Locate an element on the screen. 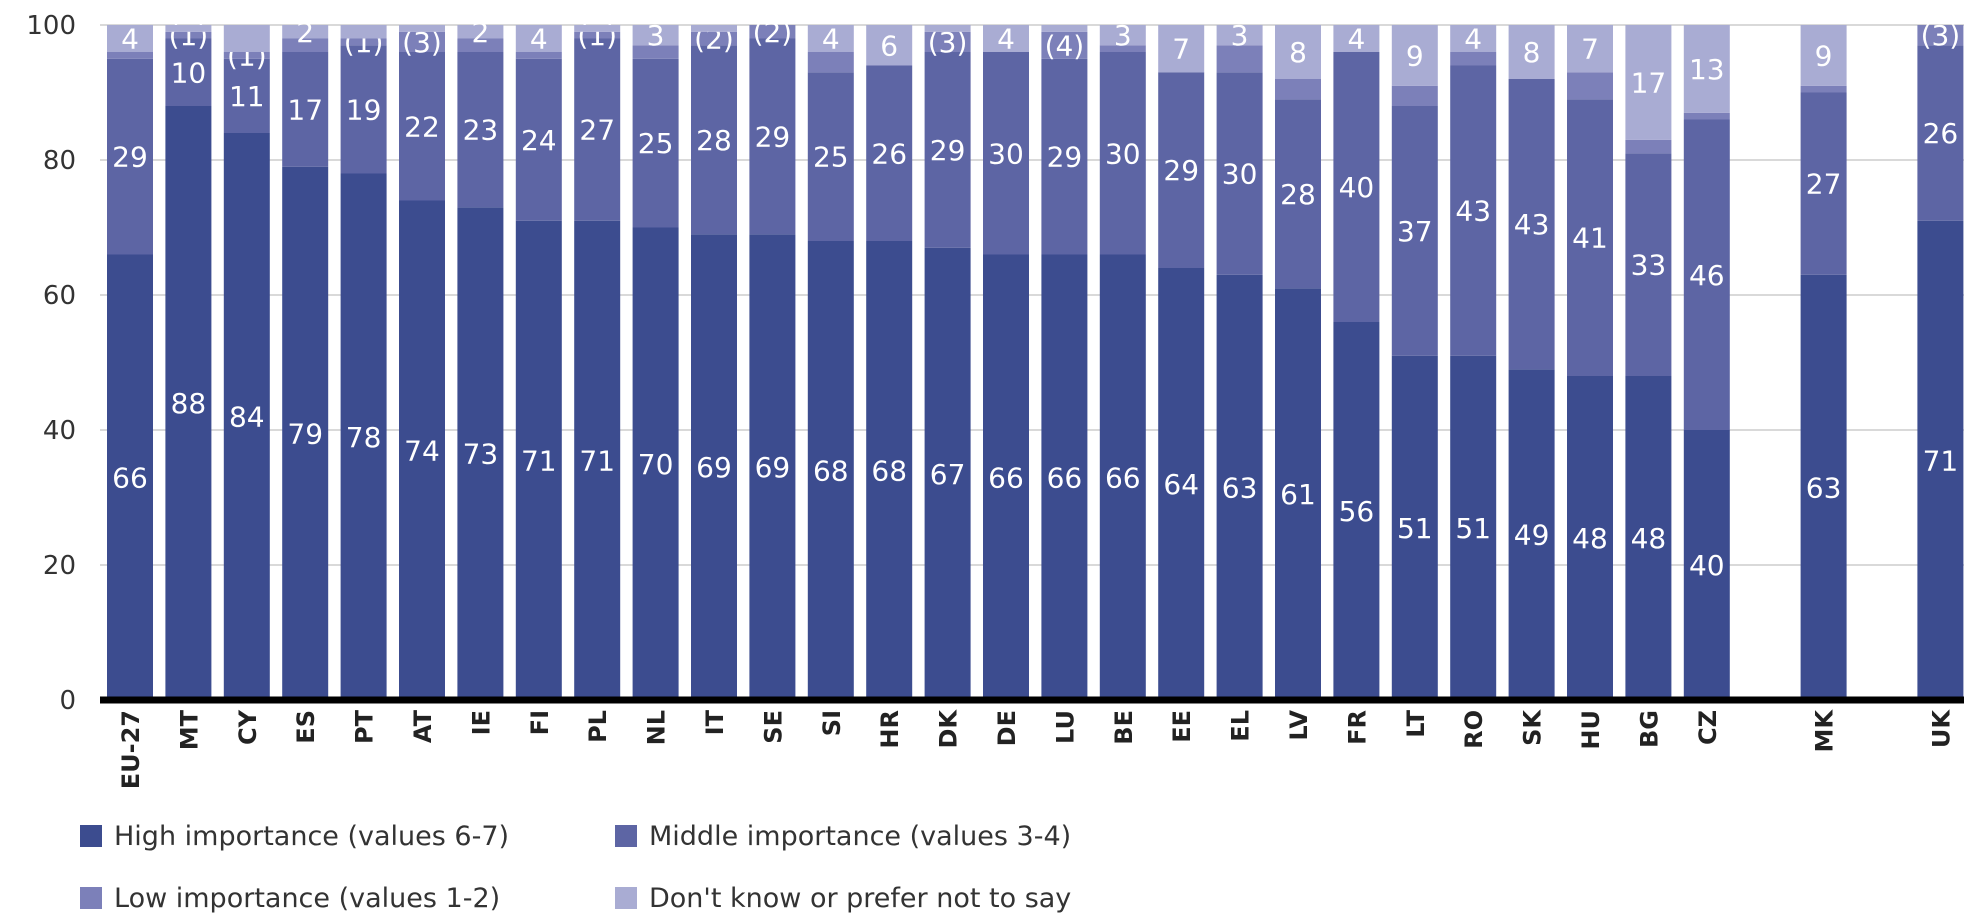 This screenshot has width=1964, height=924. x-tick-label: LU is located at coordinates (1065, 727).